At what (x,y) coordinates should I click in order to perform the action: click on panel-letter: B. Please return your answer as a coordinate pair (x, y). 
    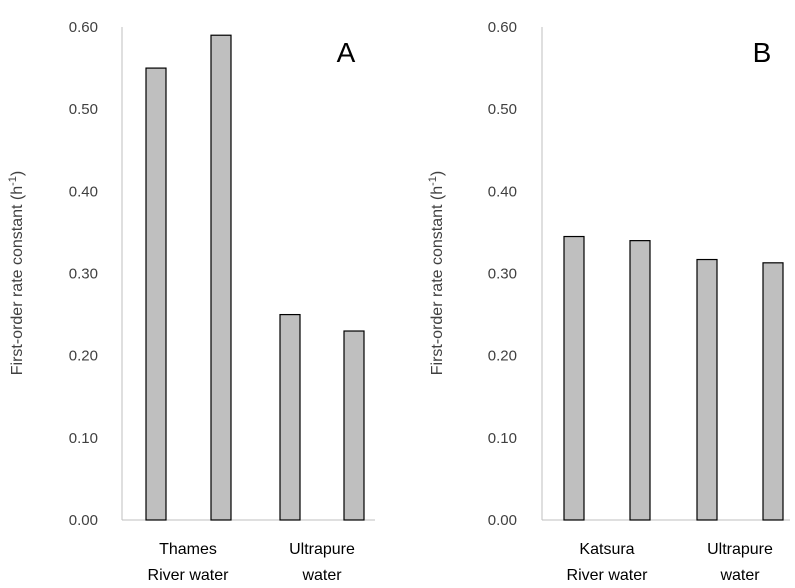
    Looking at the image, I should click on (762, 52).